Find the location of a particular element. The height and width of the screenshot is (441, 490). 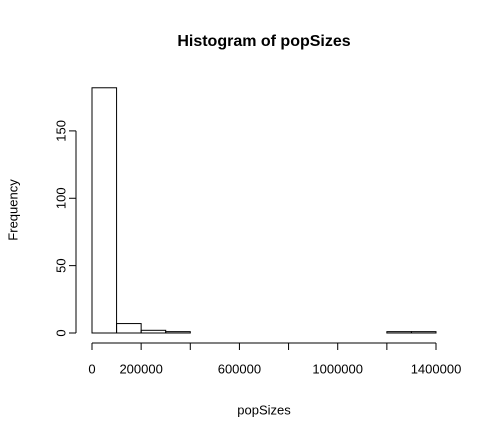

y-axis-label: Frequency is located at coordinates (12, 210).